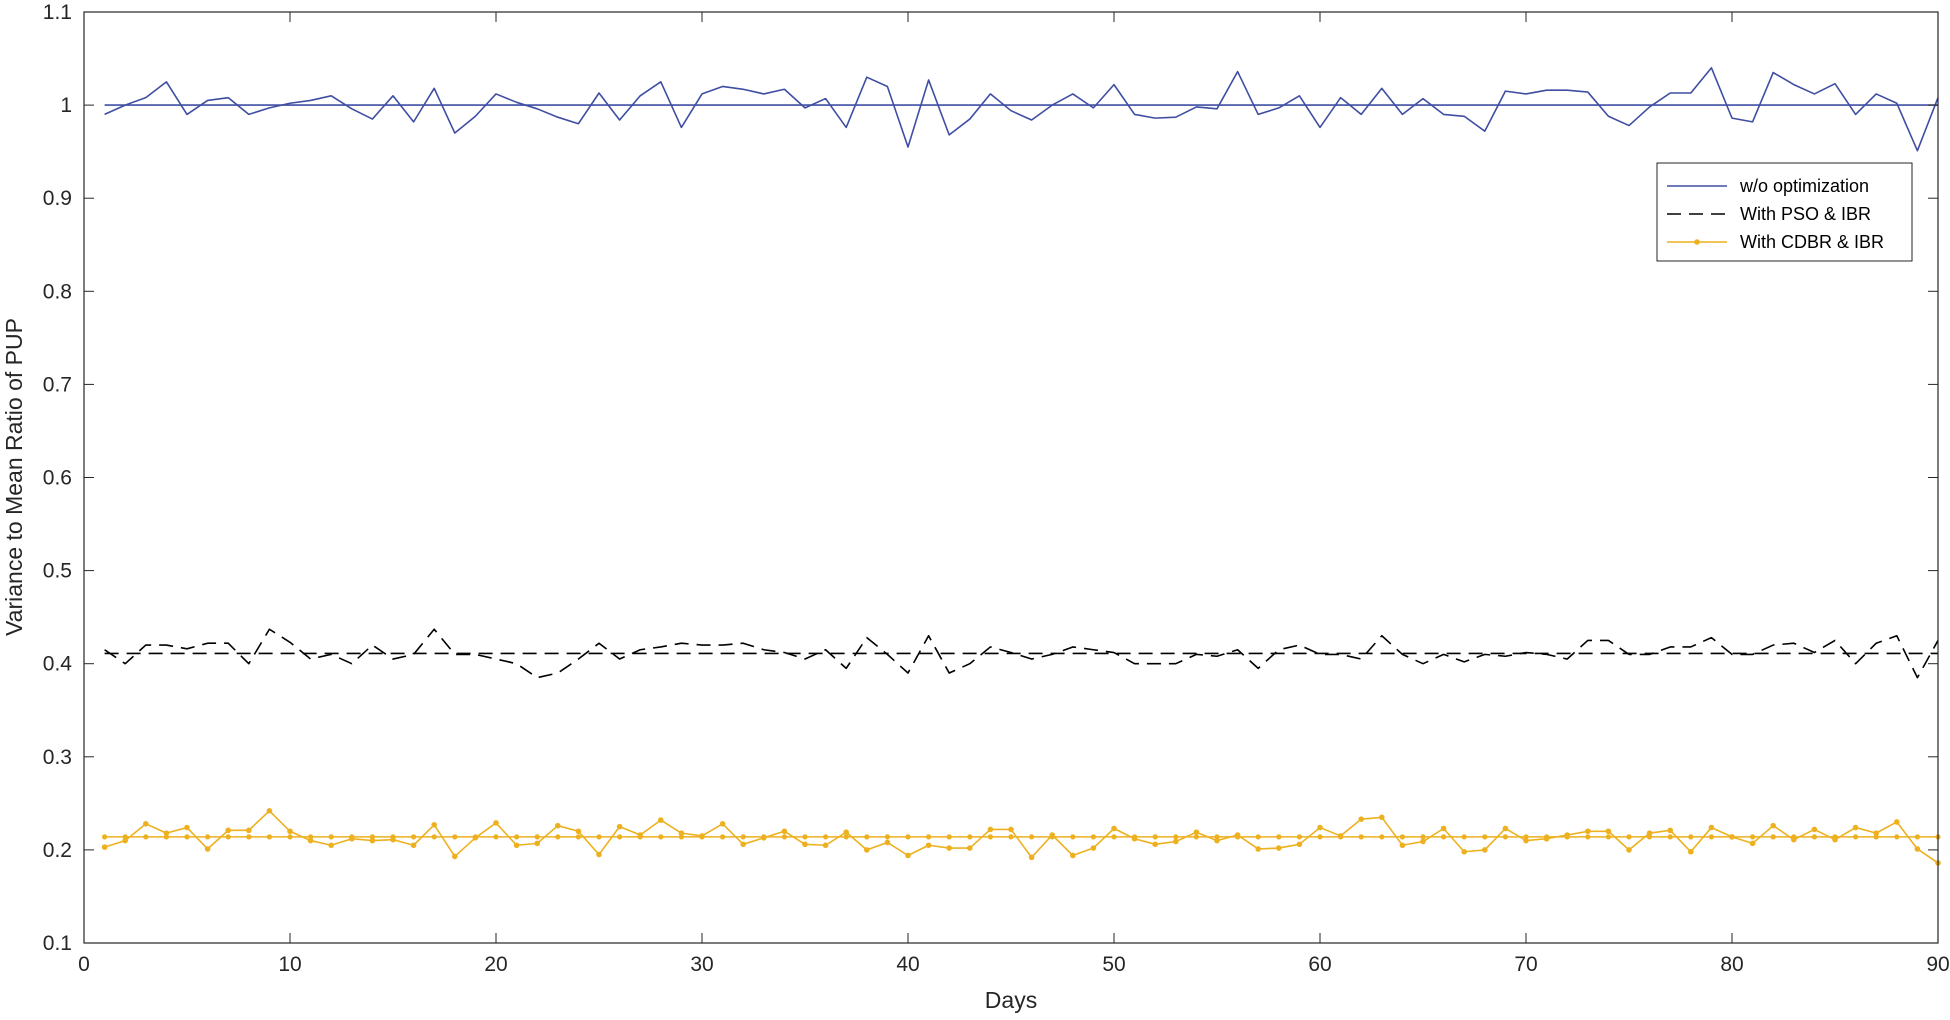 This screenshot has height=1020, width=1950. I want to click on legend-label-cdbr-ibr: With CDBR & IBR, so click(1812, 242).